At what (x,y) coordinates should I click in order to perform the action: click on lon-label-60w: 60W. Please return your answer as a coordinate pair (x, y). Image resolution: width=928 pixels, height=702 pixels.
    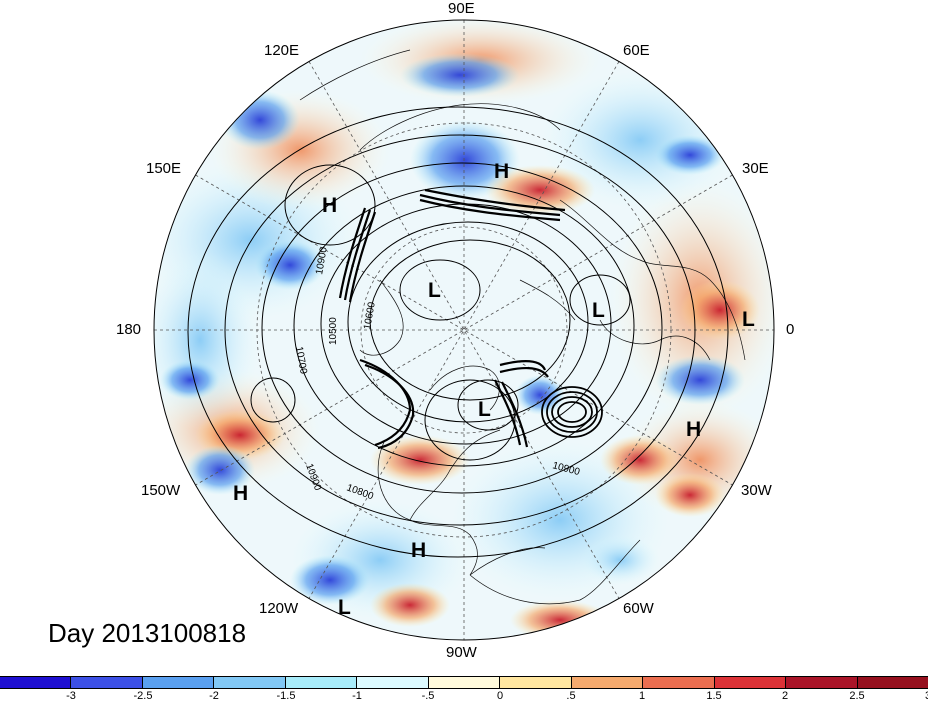
    Looking at the image, I should click on (638, 608).